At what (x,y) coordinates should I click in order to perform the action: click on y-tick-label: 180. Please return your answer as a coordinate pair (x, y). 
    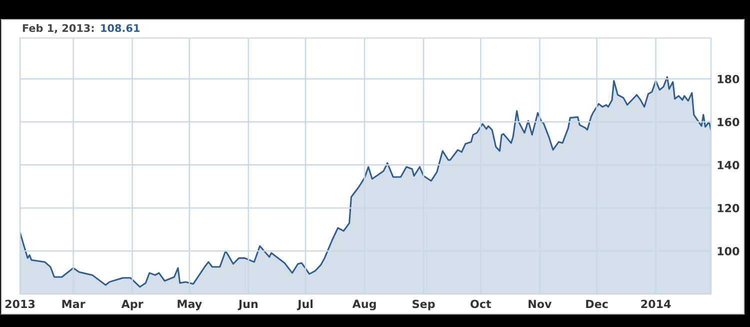
    Looking at the image, I should click on (729, 79).